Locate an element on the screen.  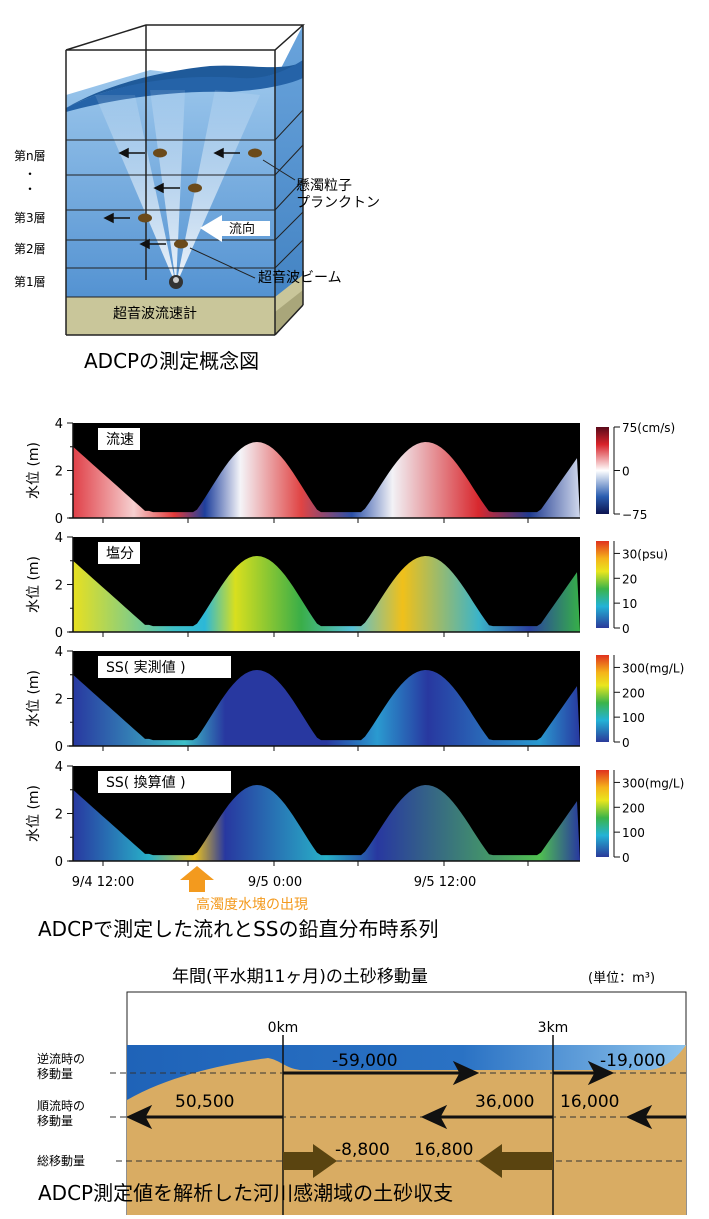
xtick-labels: 9/4 12:00 9/5 0:00 9/5 12:00 is located at coordinates (274, 882).